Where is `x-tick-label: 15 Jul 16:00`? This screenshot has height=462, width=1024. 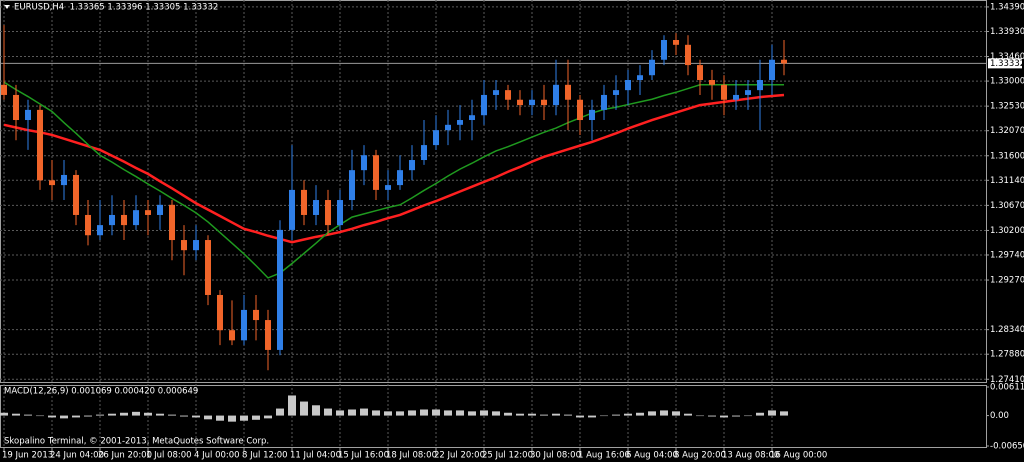
x-tick-label: 15 Jul 16:00 is located at coordinates (363, 456).